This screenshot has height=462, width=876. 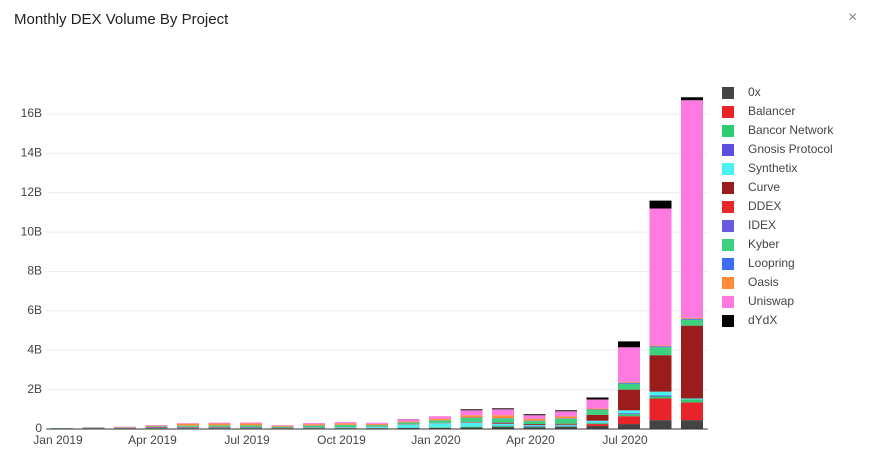 I want to click on y-tick-label: 8B, so click(x=34, y=271).